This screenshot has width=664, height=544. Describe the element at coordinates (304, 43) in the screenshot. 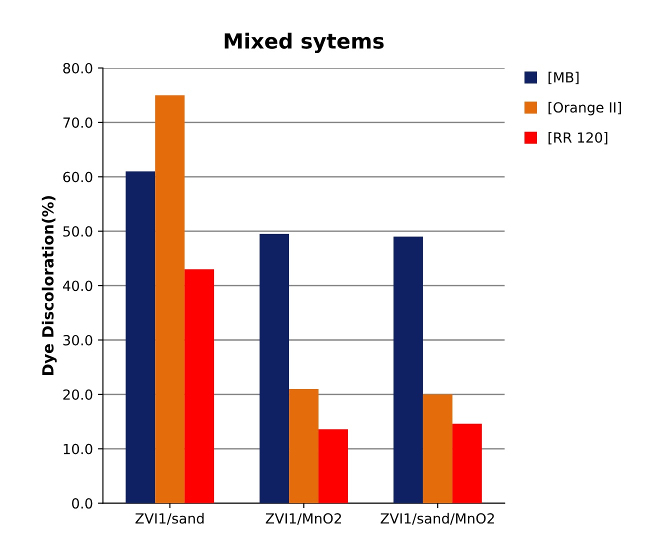

I see `chart-title: Mixed sytems` at that location.